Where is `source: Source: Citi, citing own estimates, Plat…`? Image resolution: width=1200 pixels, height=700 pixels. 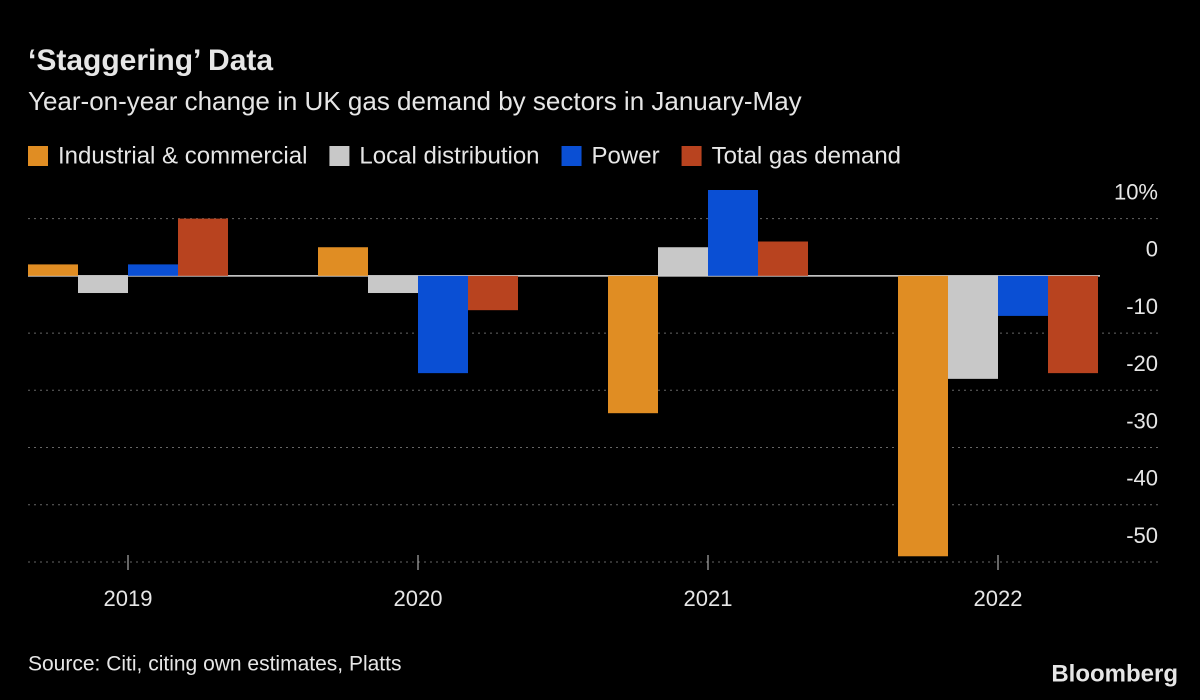 source: Source: Citi, citing own estimates, Plat… is located at coordinates (214, 664).